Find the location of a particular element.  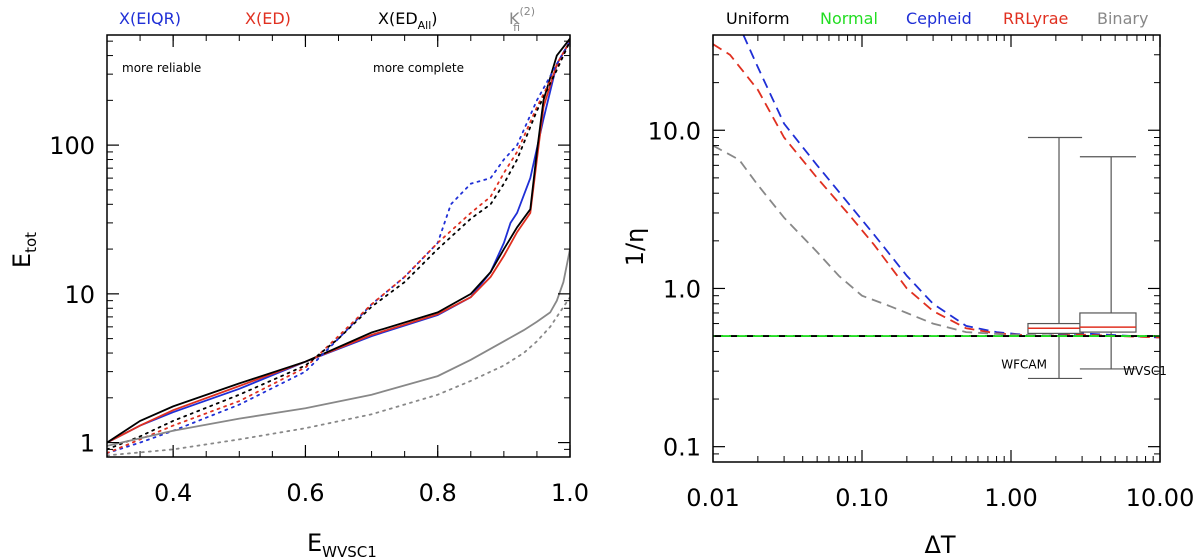

x-tick-label: 0.8 is located at coordinates (438, 493).